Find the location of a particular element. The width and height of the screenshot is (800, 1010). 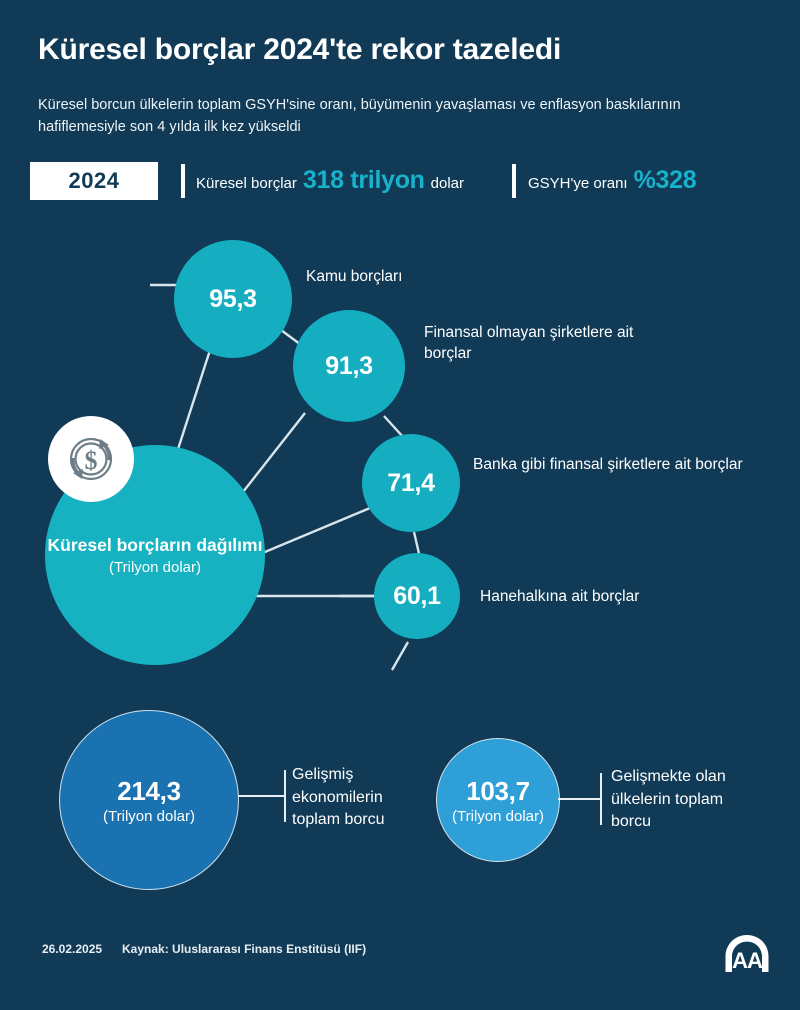

bubble-finansal-olmayan-sirketler: 91,3 is located at coordinates (349, 366).